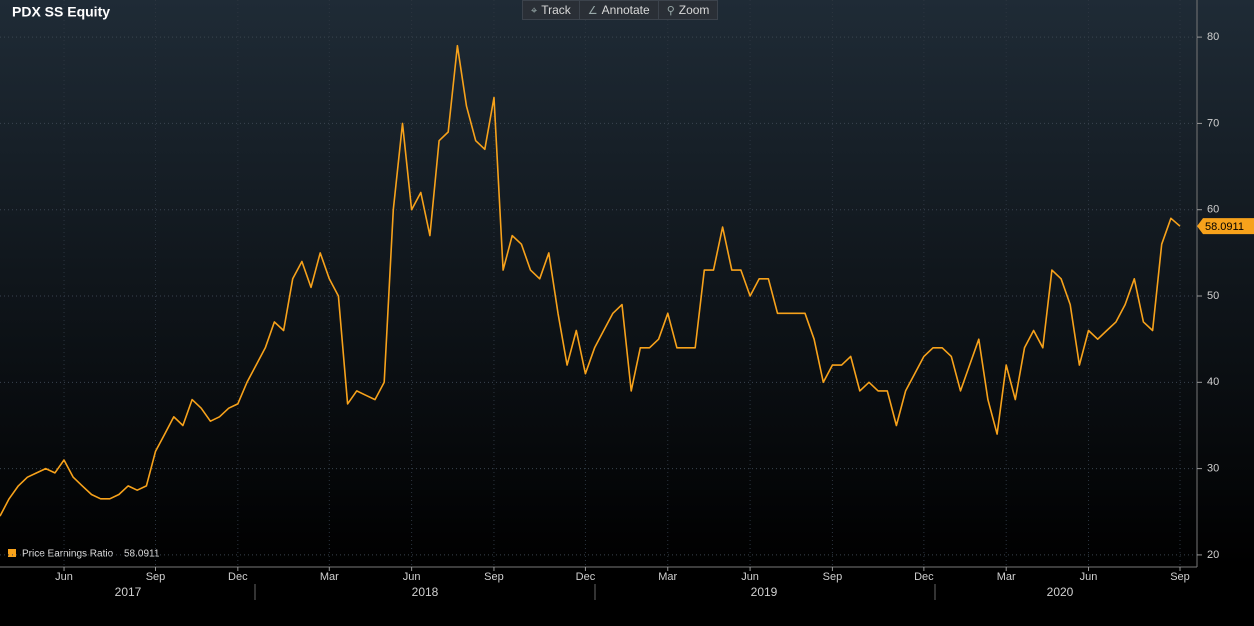 The image size is (1254, 626). Describe the element at coordinates (128, 592) in the screenshot. I see `year-label: 2017` at that location.